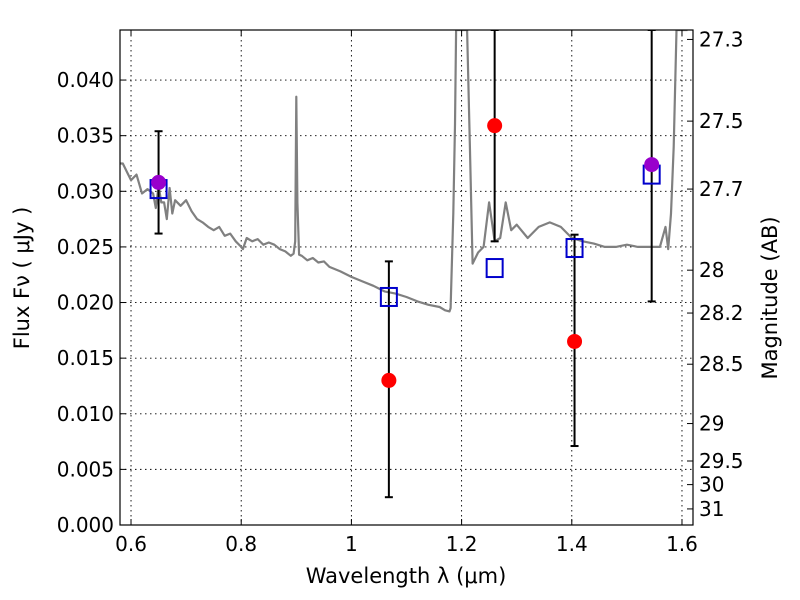 The image size is (800, 600). I want to click on y-tick-label: 0.005, so click(85, 469).